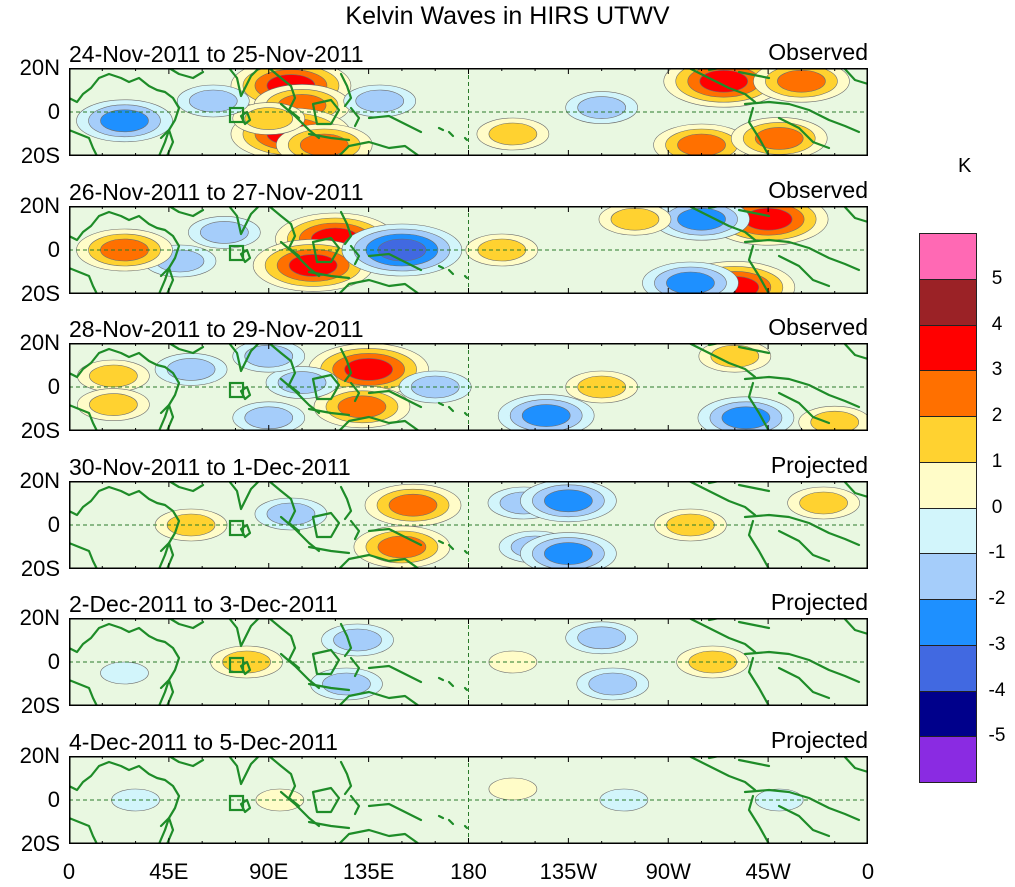  I want to click on legend-tick-label: -4, so click(997, 690).